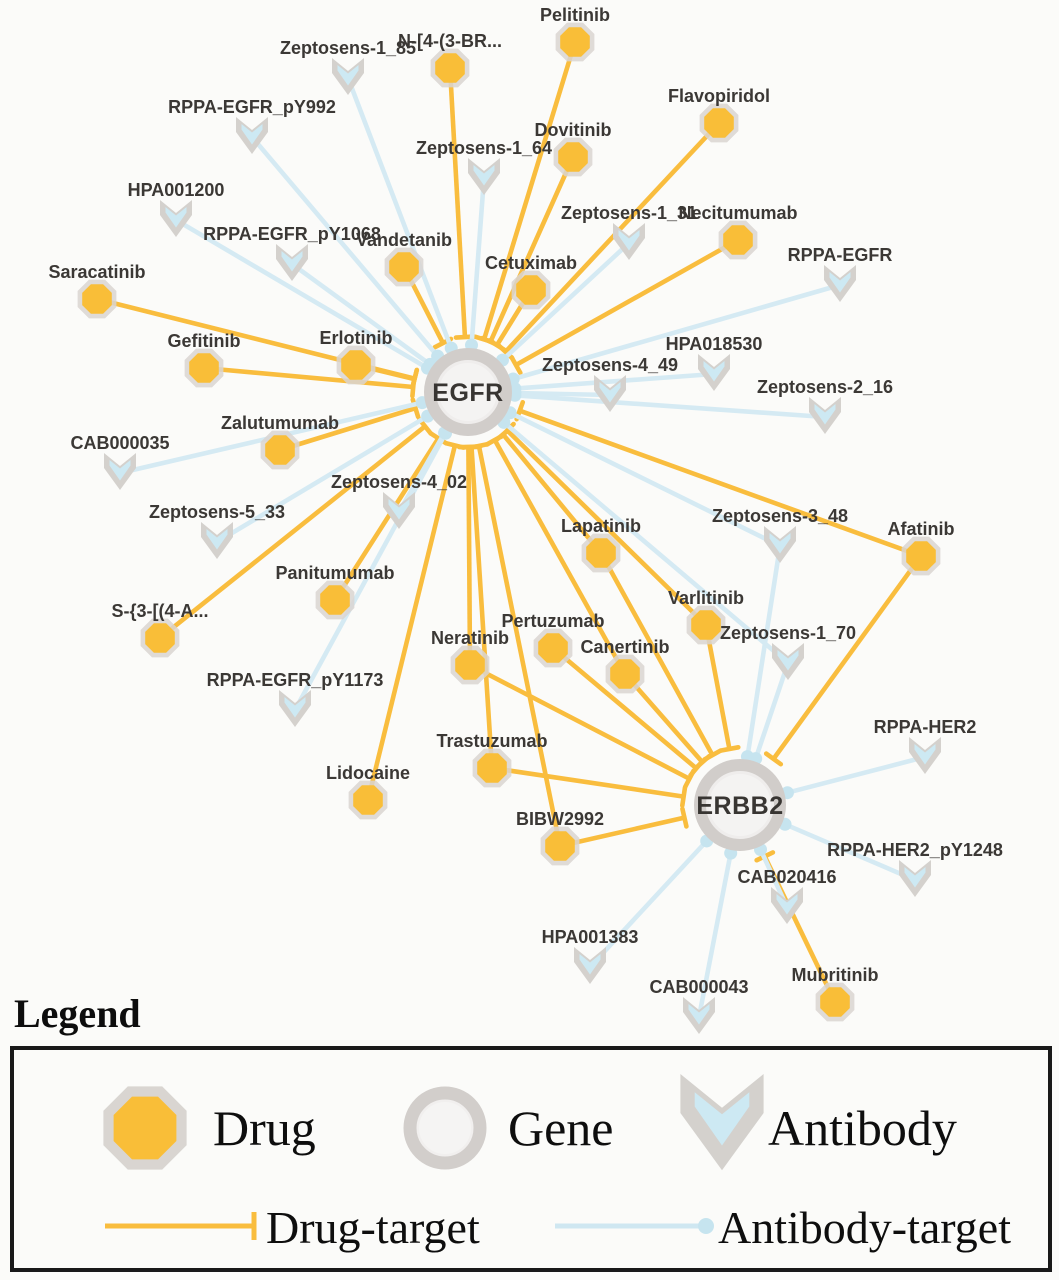  Describe the element at coordinates (915, 850) in the screenshot. I see `node-label: RPPA-HER2_pY1248` at that location.